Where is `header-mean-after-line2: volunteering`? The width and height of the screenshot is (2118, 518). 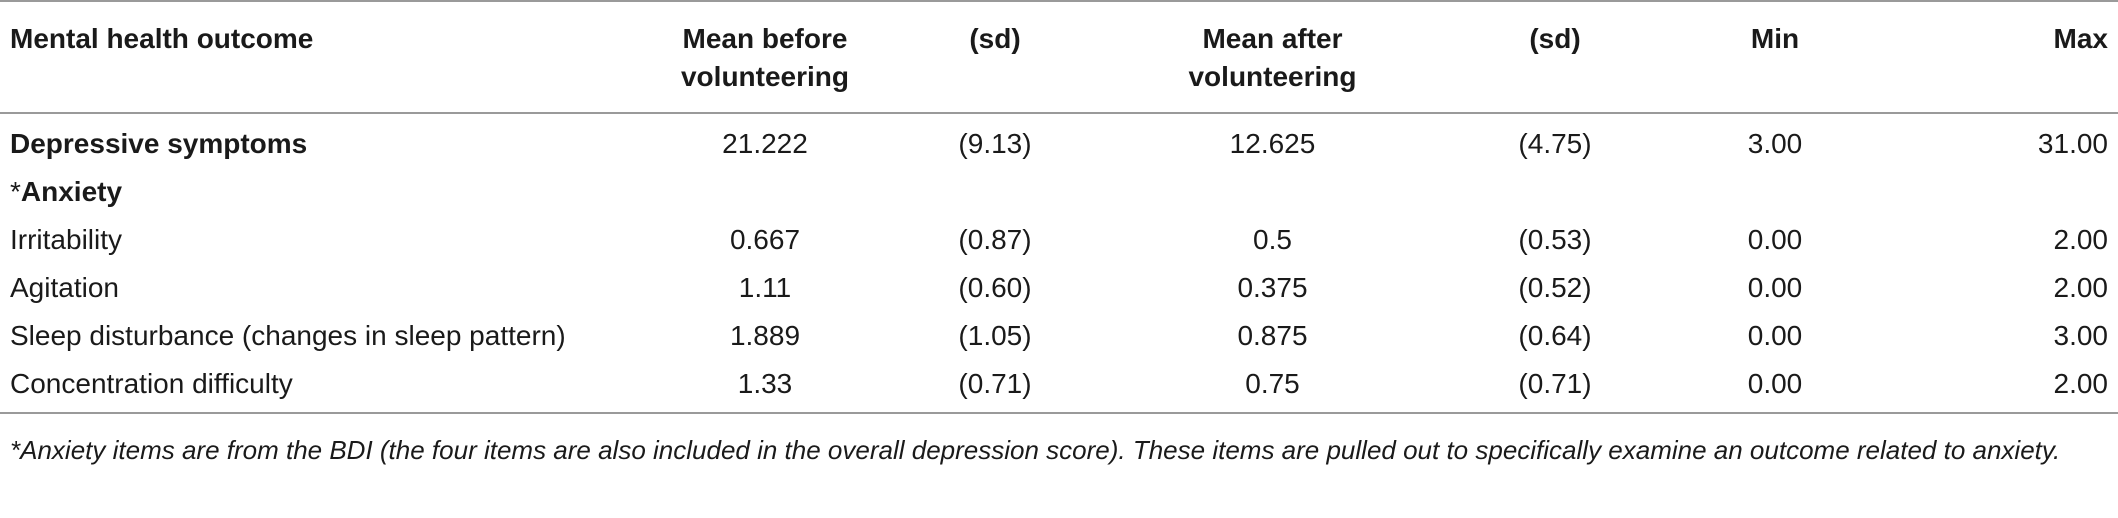
header-mean-after-line2: volunteering is located at coordinates (1272, 76).